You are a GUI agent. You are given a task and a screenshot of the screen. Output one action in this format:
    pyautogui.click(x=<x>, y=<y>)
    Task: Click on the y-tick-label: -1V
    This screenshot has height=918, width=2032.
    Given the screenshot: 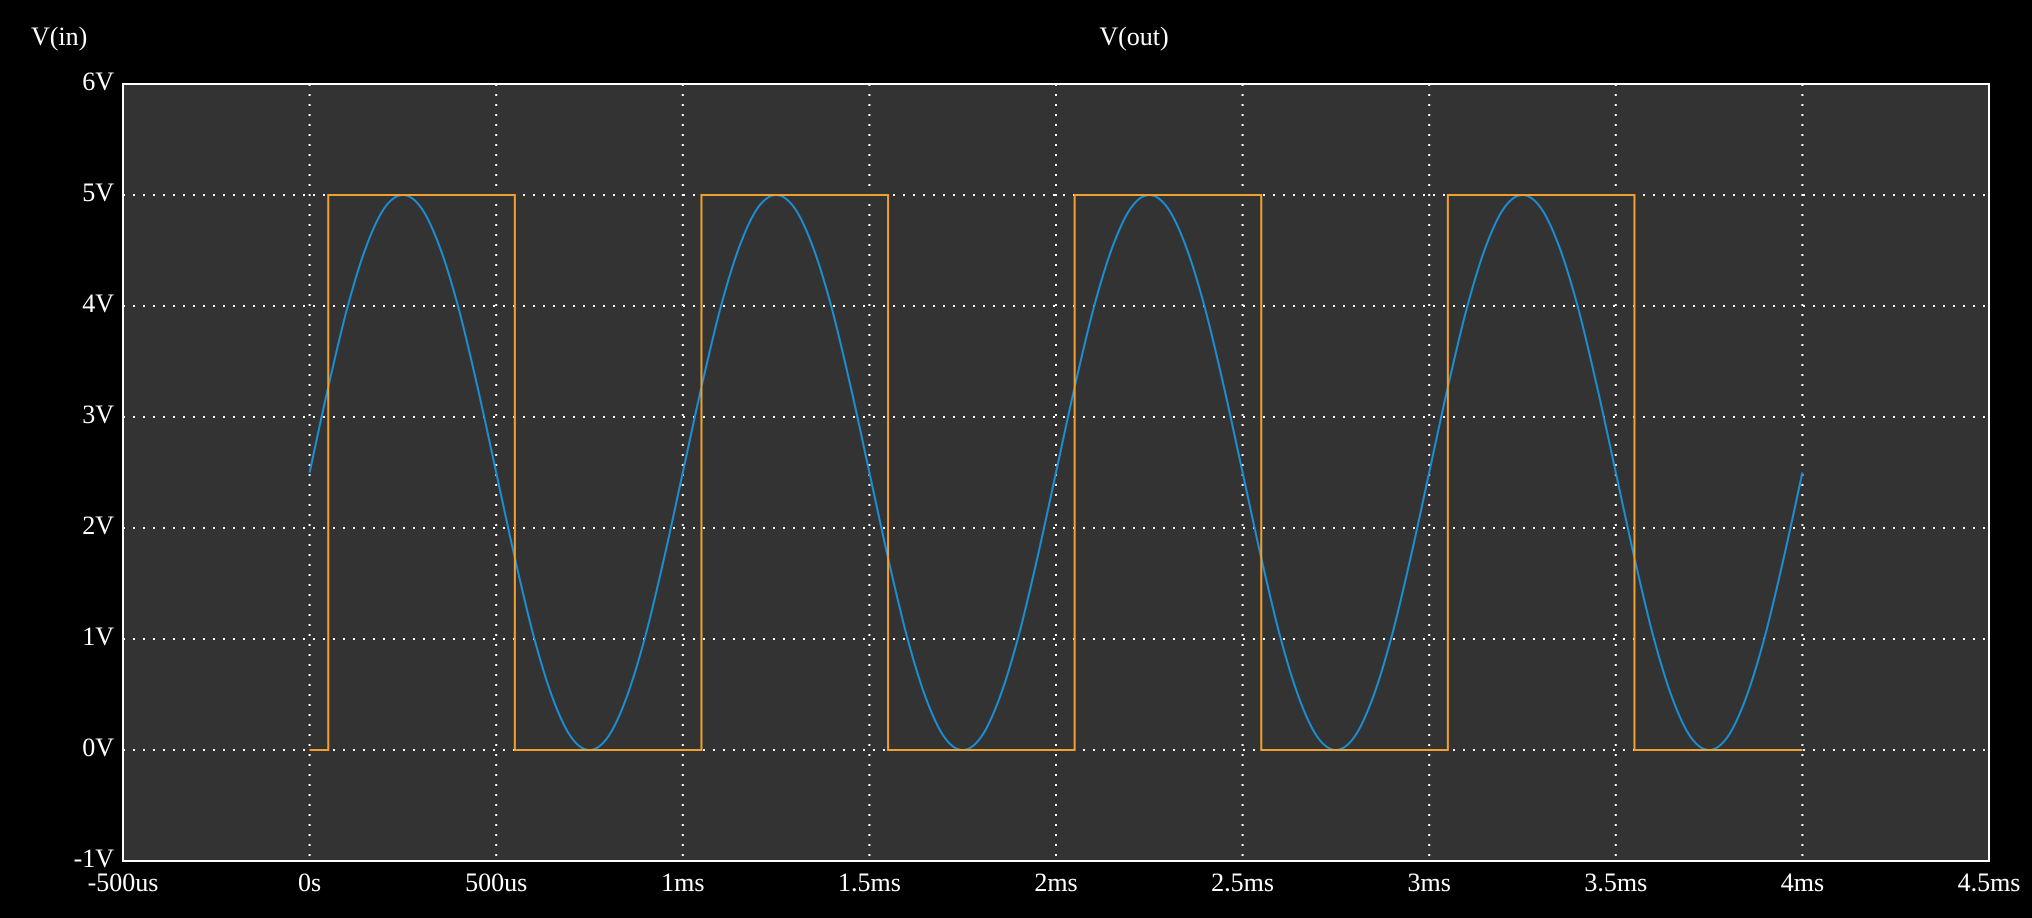 What is the action you would take?
    pyautogui.click(x=94, y=858)
    